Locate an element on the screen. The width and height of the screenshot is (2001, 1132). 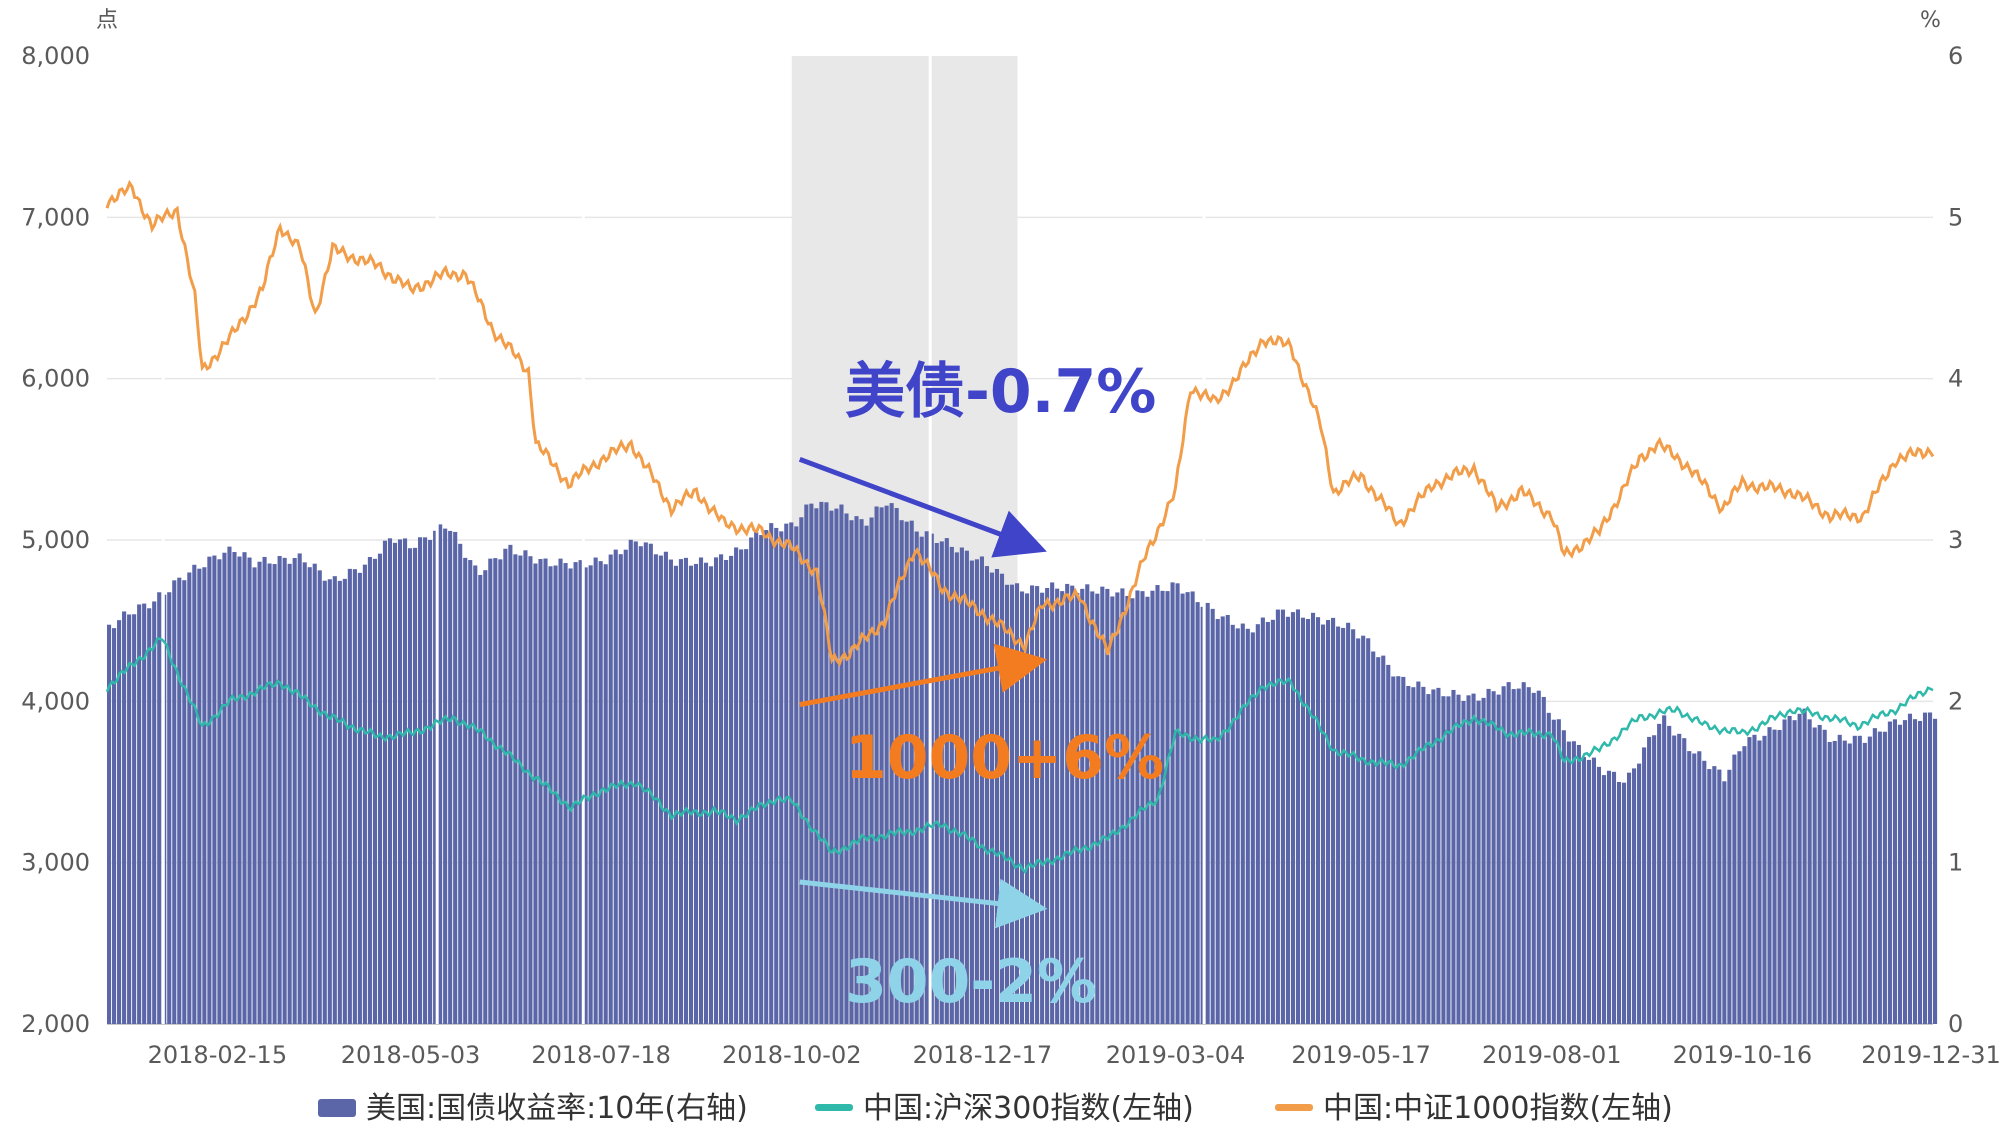
right-tick-label: 6 is located at coordinates (1955, 56).